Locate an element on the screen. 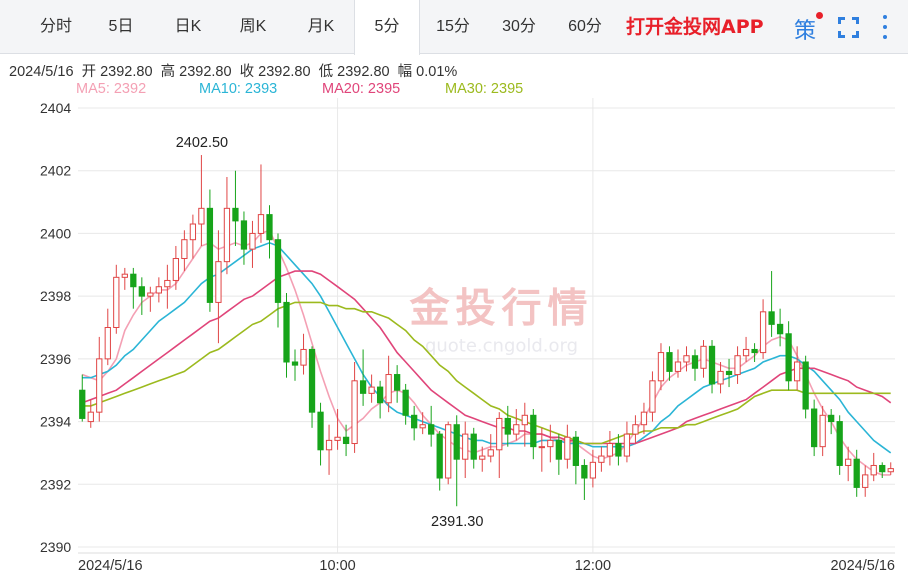  period-tab-bar: 分时 5日 日K 周K 月K 5分 15分 30分 60分 打开金投网APP 策 is located at coordinates (454, 27).